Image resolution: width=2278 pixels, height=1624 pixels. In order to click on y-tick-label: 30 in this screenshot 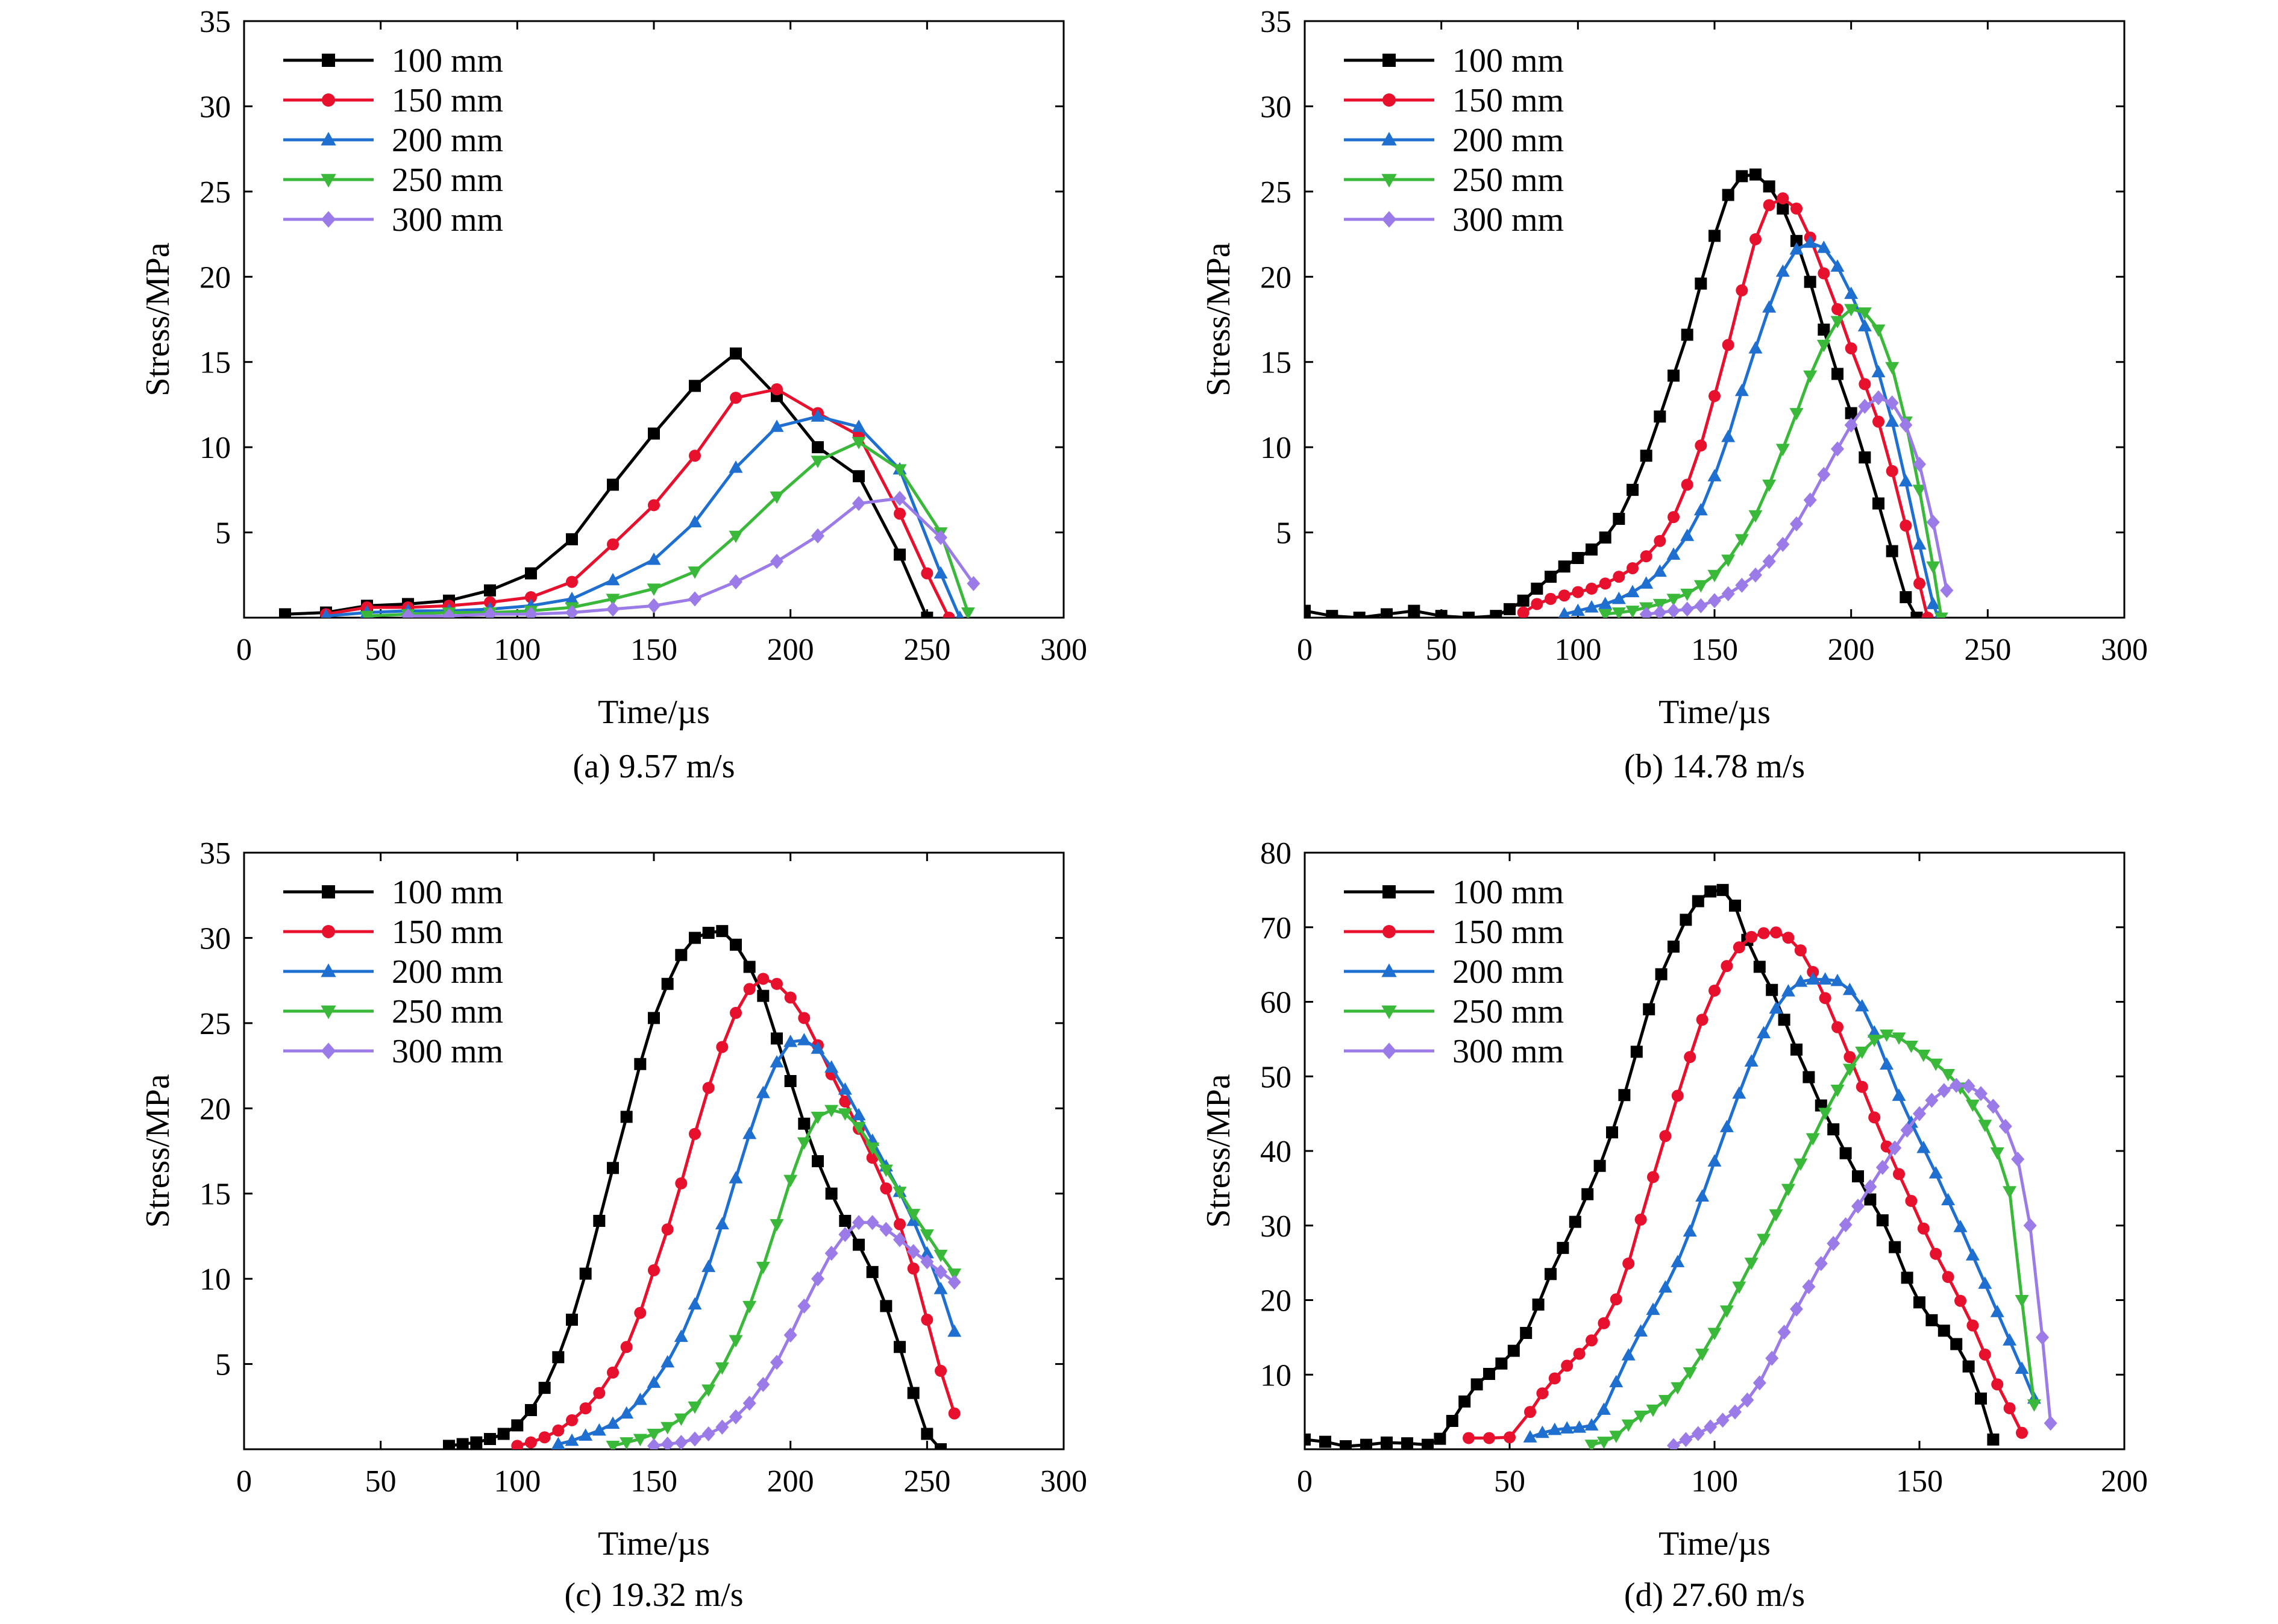, I will do `click(215, 107)`.